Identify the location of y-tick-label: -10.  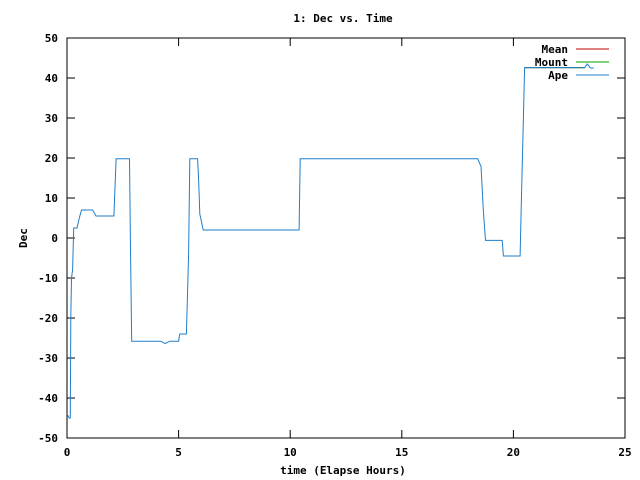
(48, 278).